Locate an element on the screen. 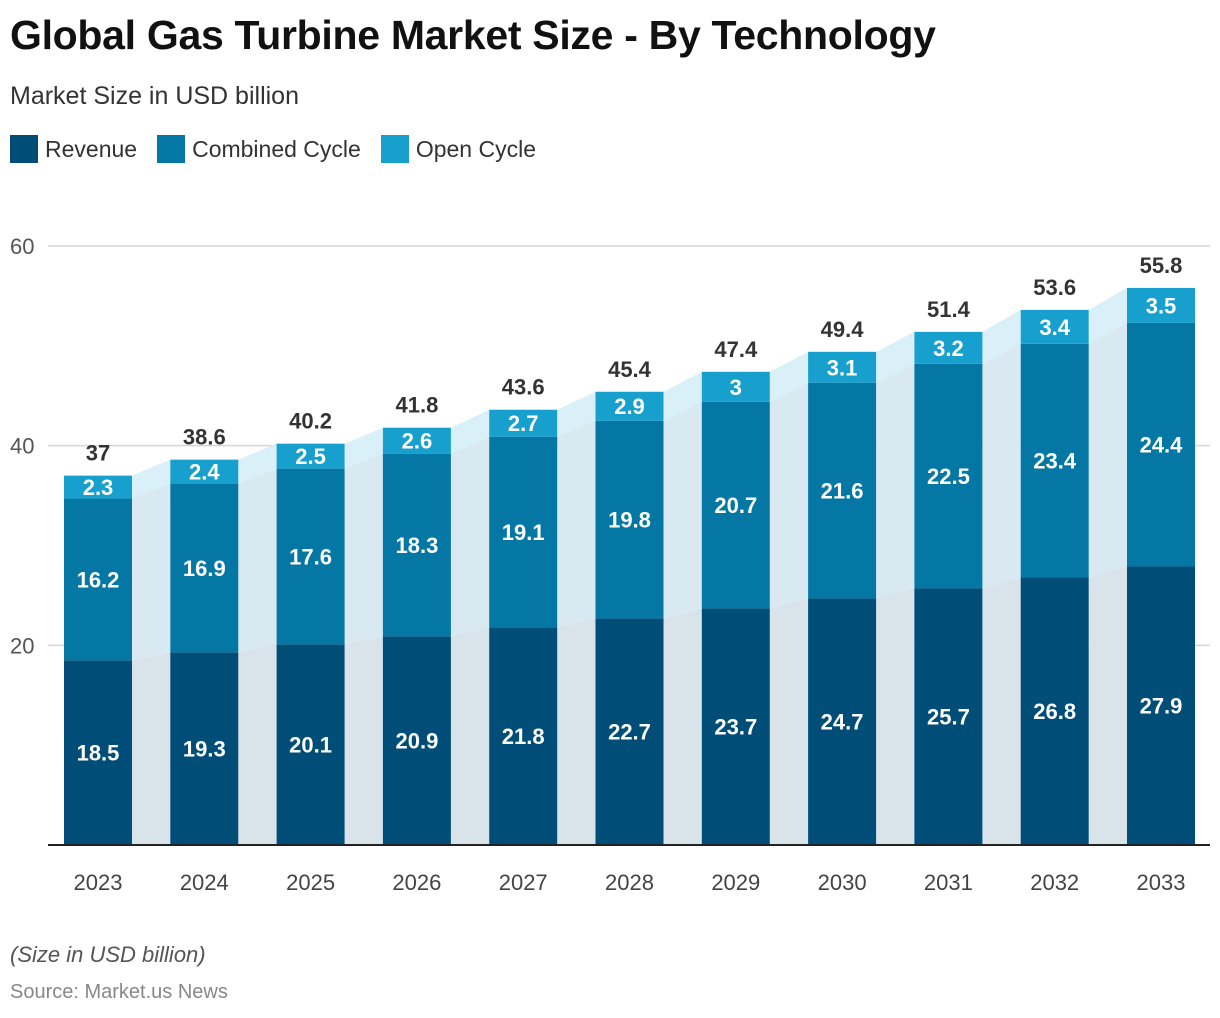 The width and height of the screenshot is (1220, 1018). y-tick-label-60: 60 is located at coordinates (22, 246).